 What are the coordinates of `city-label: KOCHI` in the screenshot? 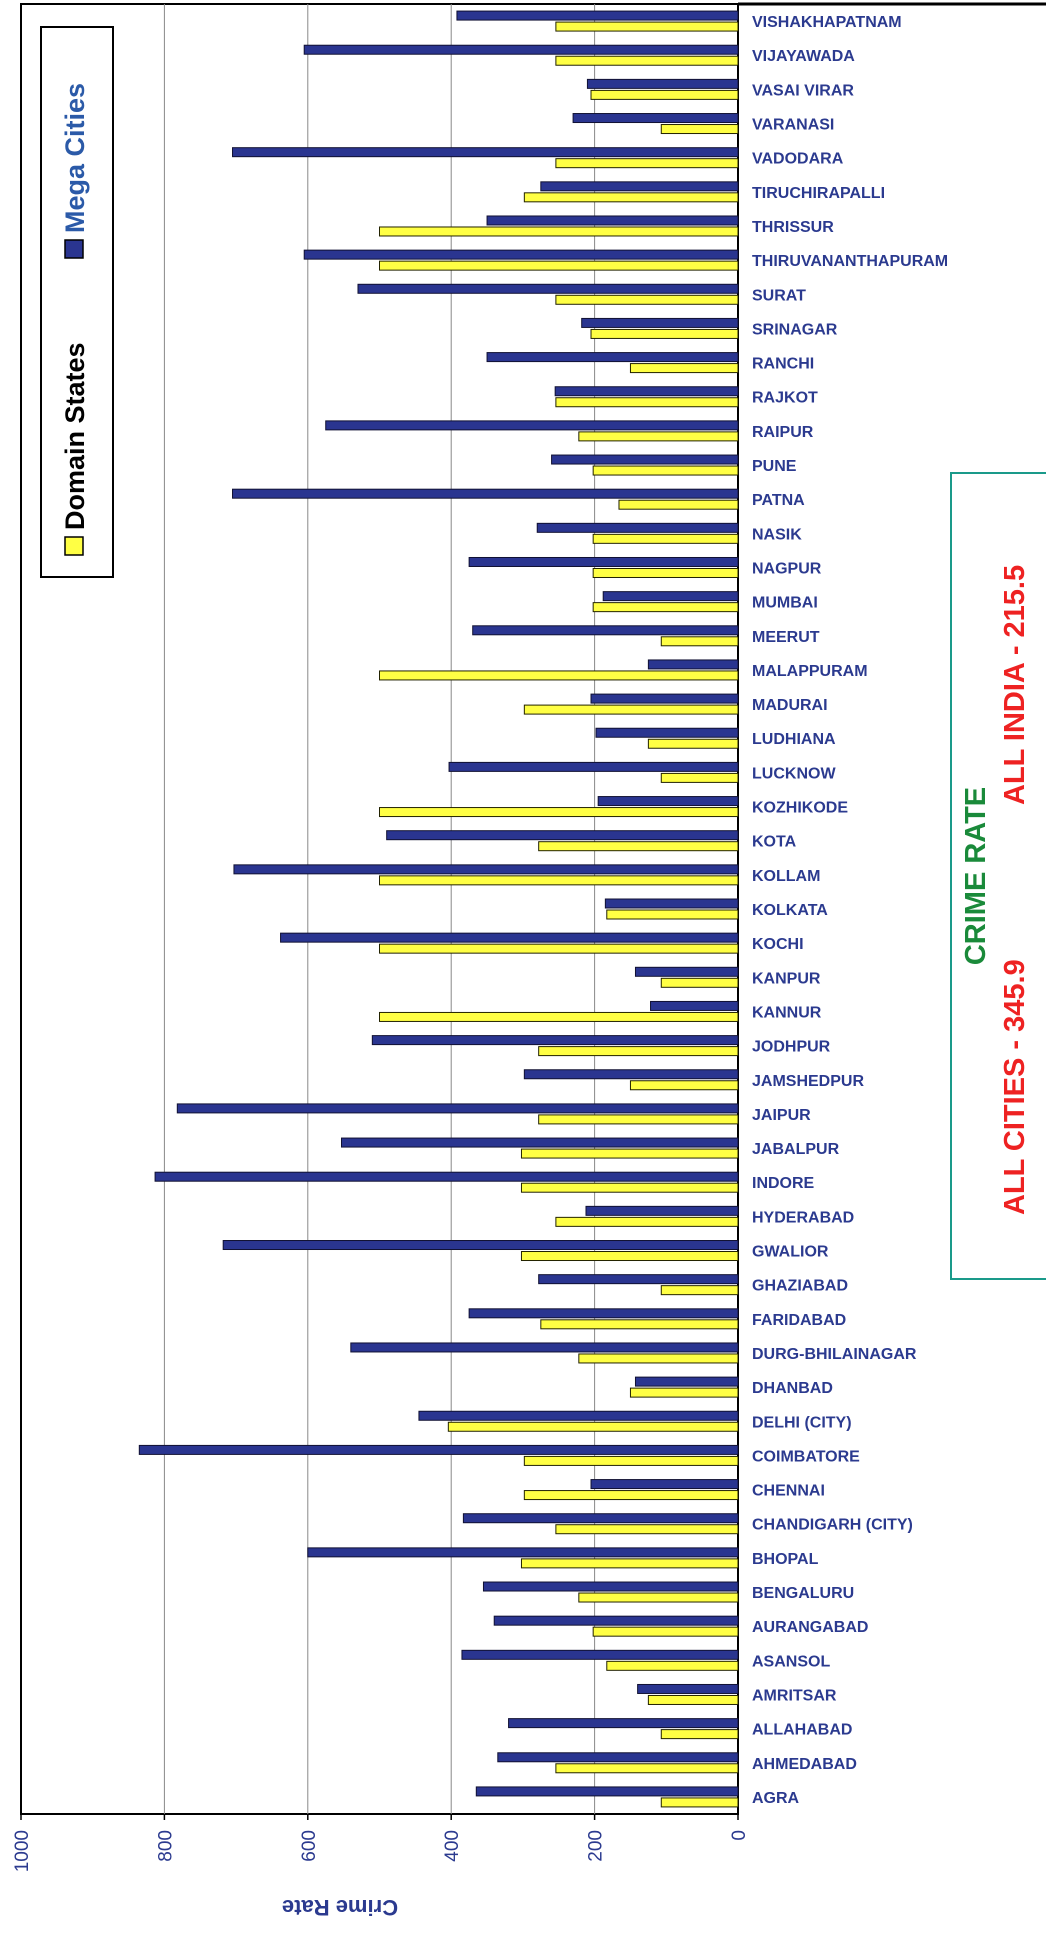 It's located at (778, 944).